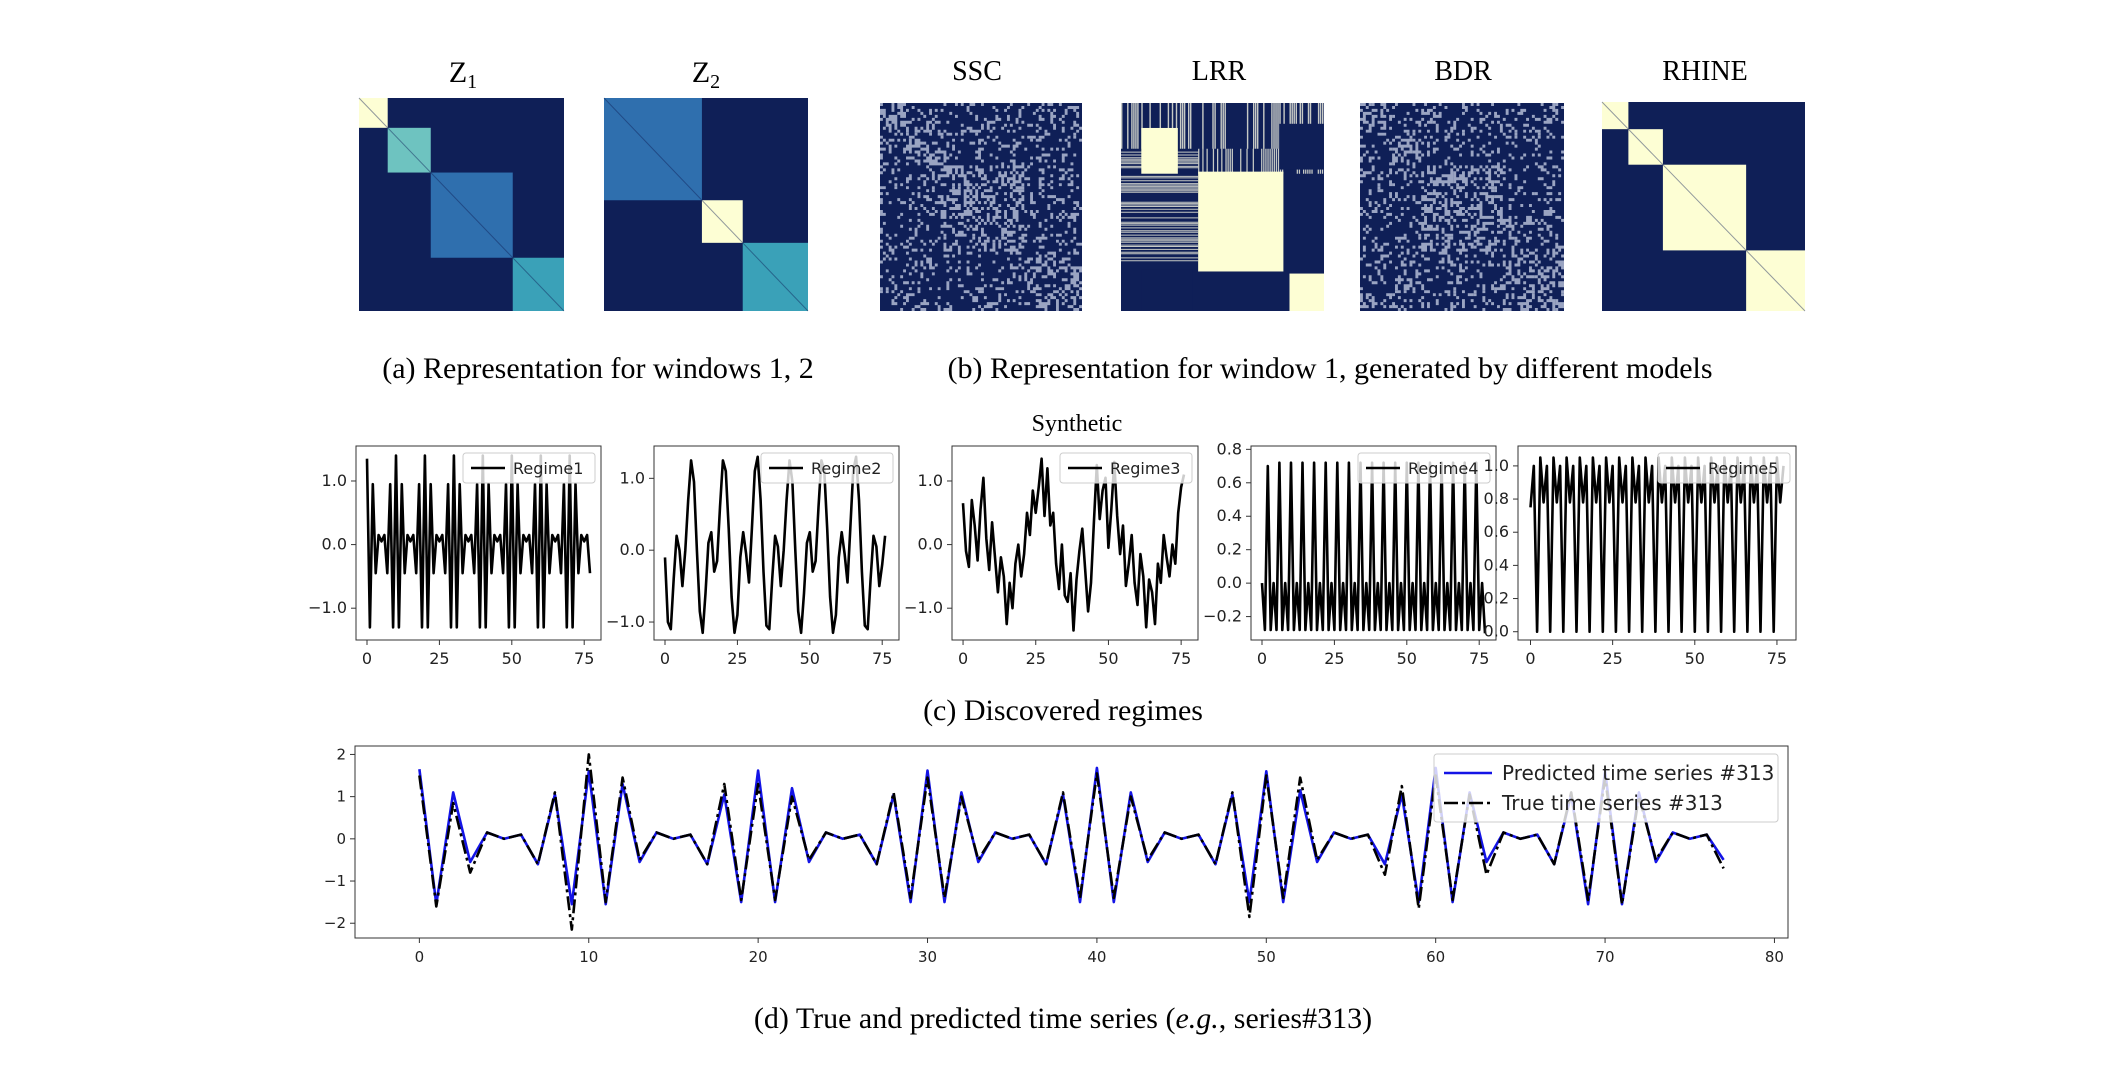  I want to click on matrix-diagonal, so click(461, 204).